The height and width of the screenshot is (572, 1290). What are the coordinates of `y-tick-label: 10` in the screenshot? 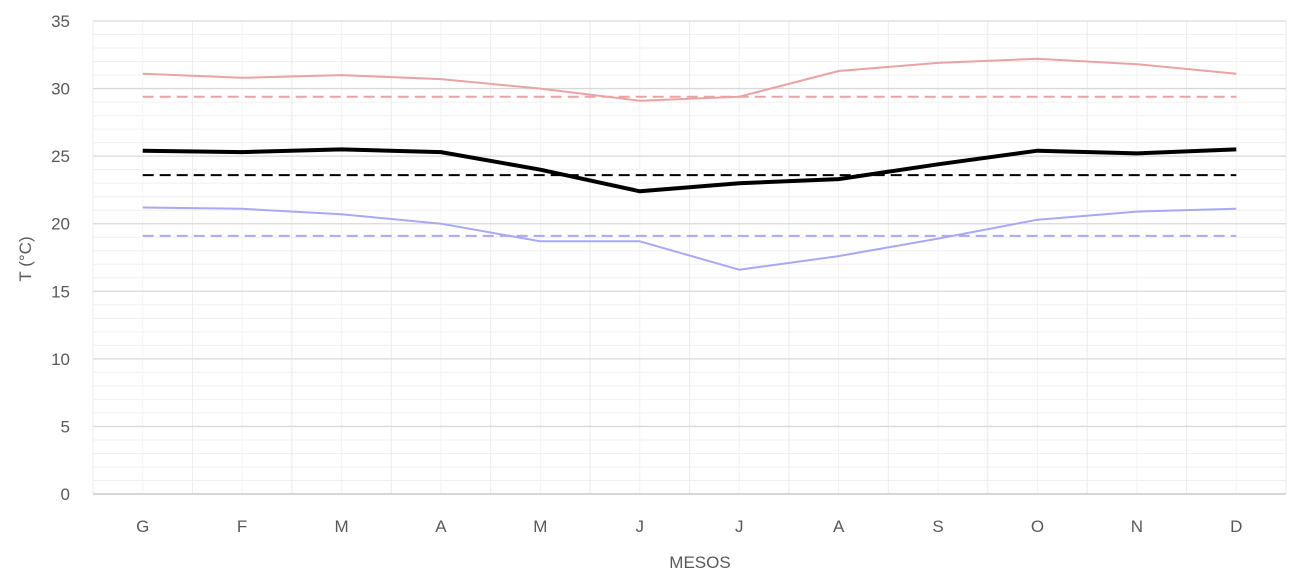 It's located at (60, 359).